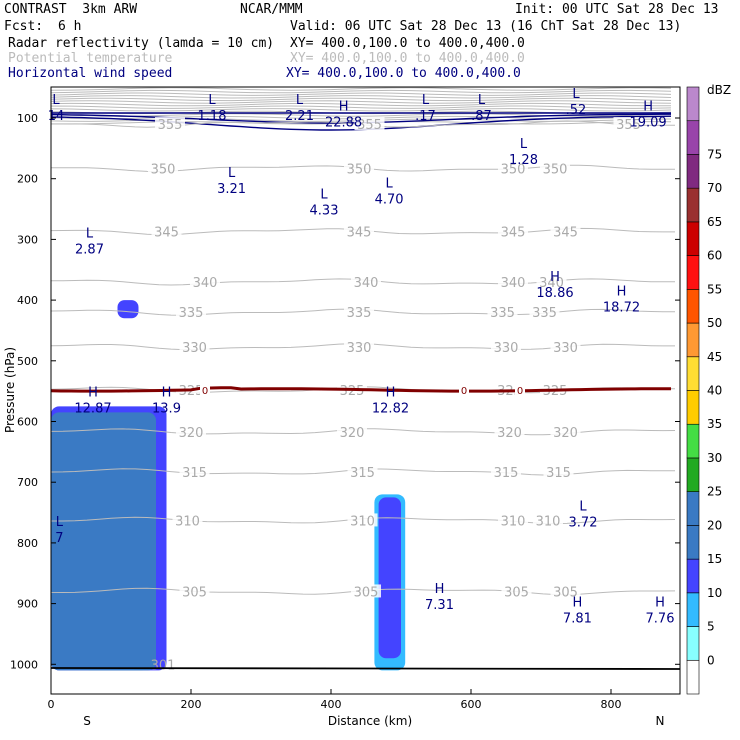  Describe the element at coordinates (51, 704) in the screenshot. I see `x-tick-label: 0` at that location.